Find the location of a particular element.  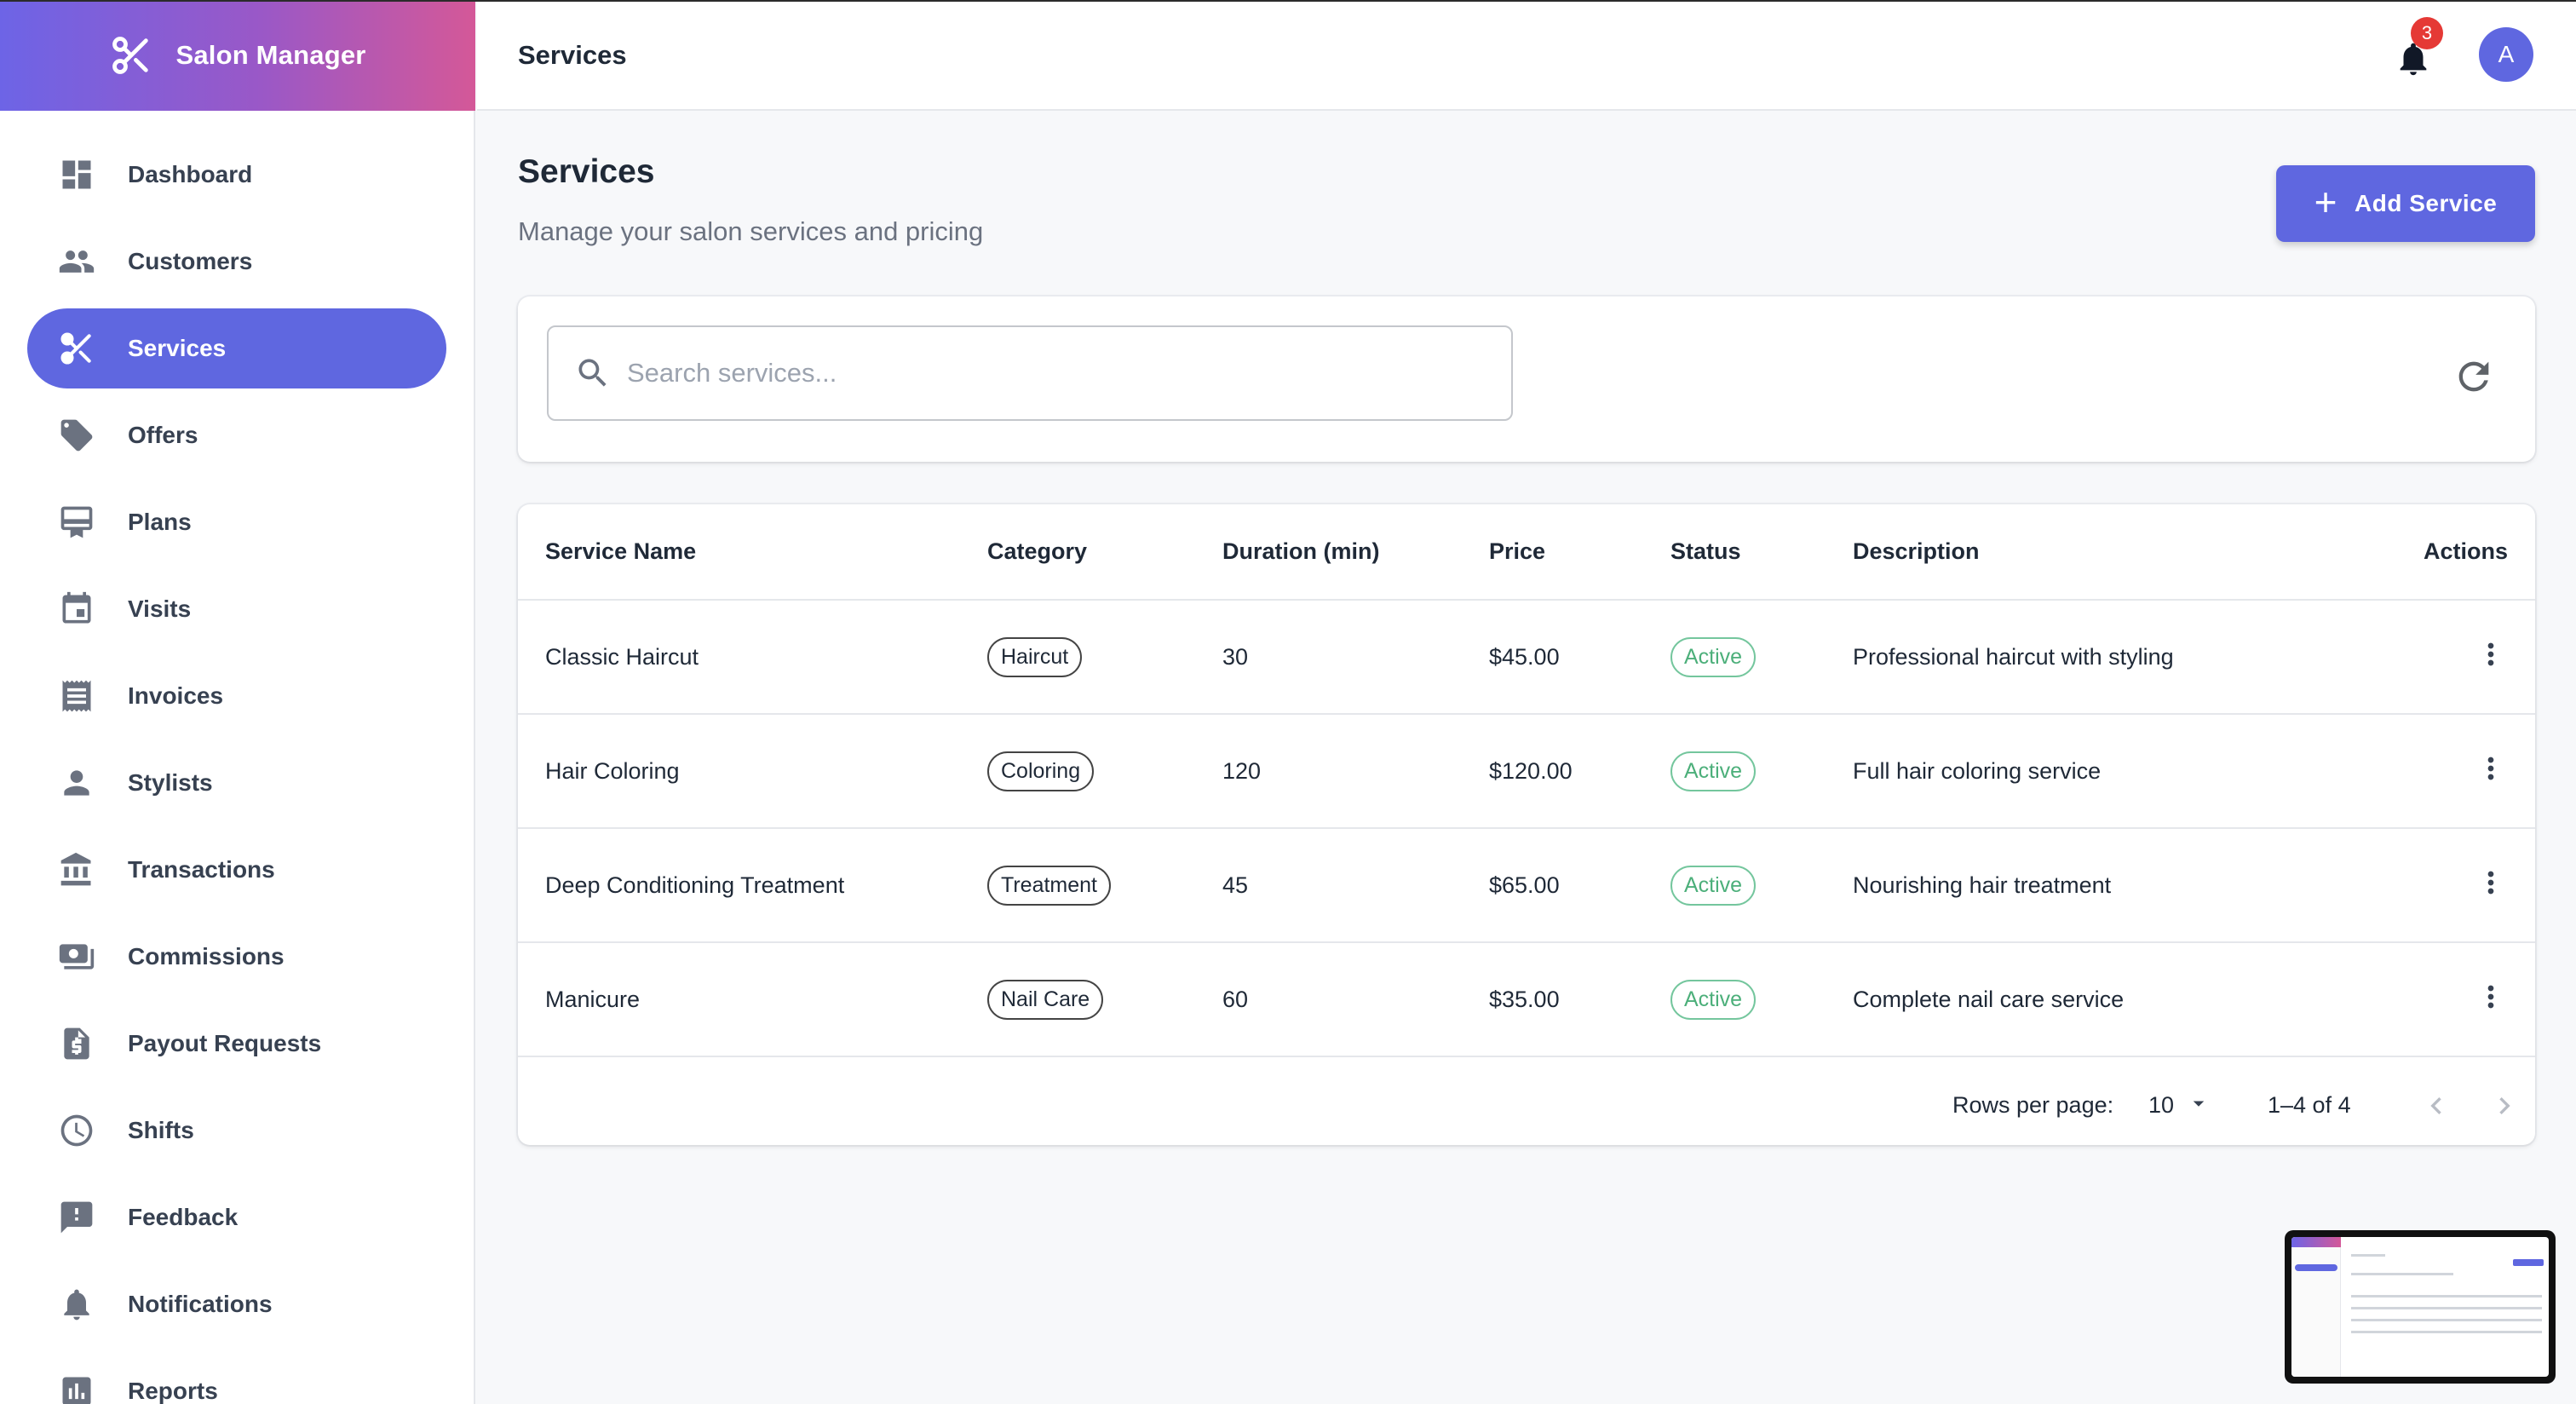

column-header-price: Price is located at coordinates (1518, 551).